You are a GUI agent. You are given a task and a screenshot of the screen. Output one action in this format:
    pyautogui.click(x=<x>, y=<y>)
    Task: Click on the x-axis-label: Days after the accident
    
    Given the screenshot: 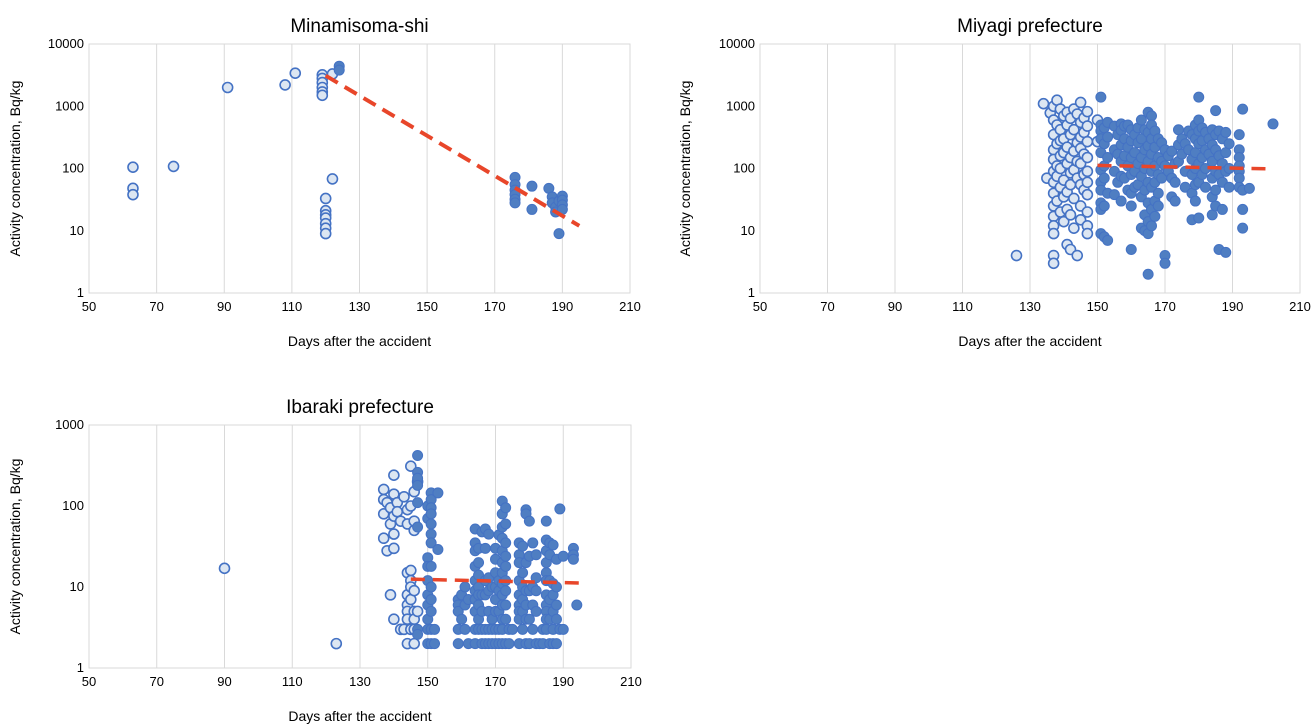 What is the action you would take?
    pyautogui.click(x=359, y=716)
    